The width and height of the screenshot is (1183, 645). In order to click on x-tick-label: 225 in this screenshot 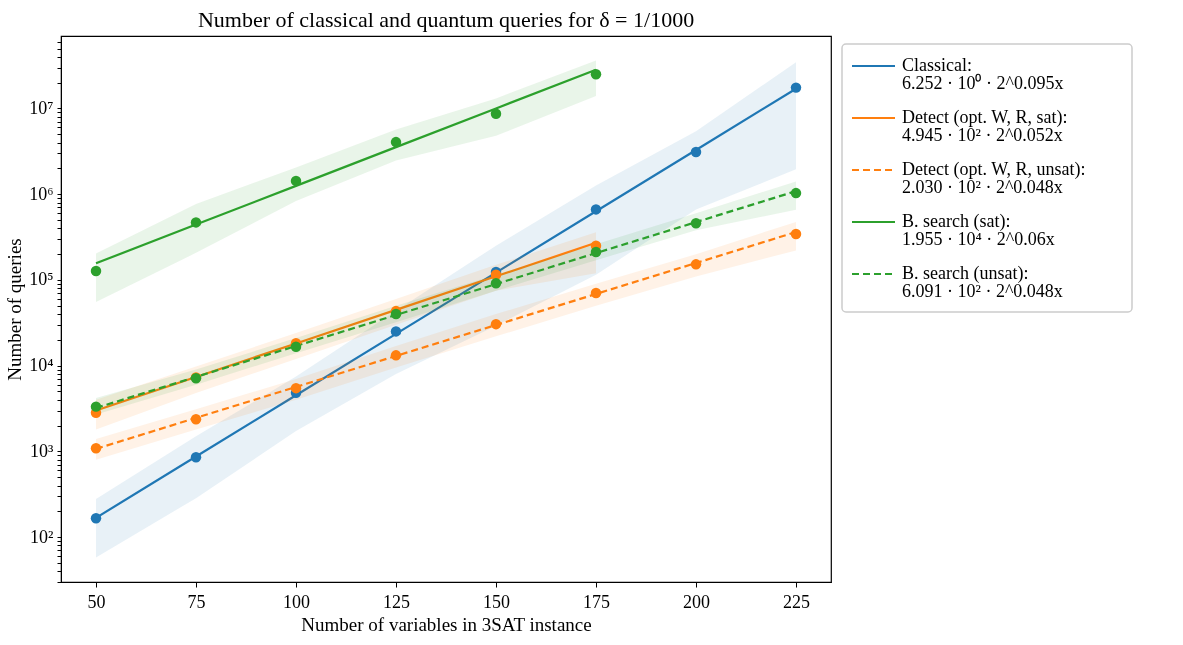, I will do `click(796, 601)`.